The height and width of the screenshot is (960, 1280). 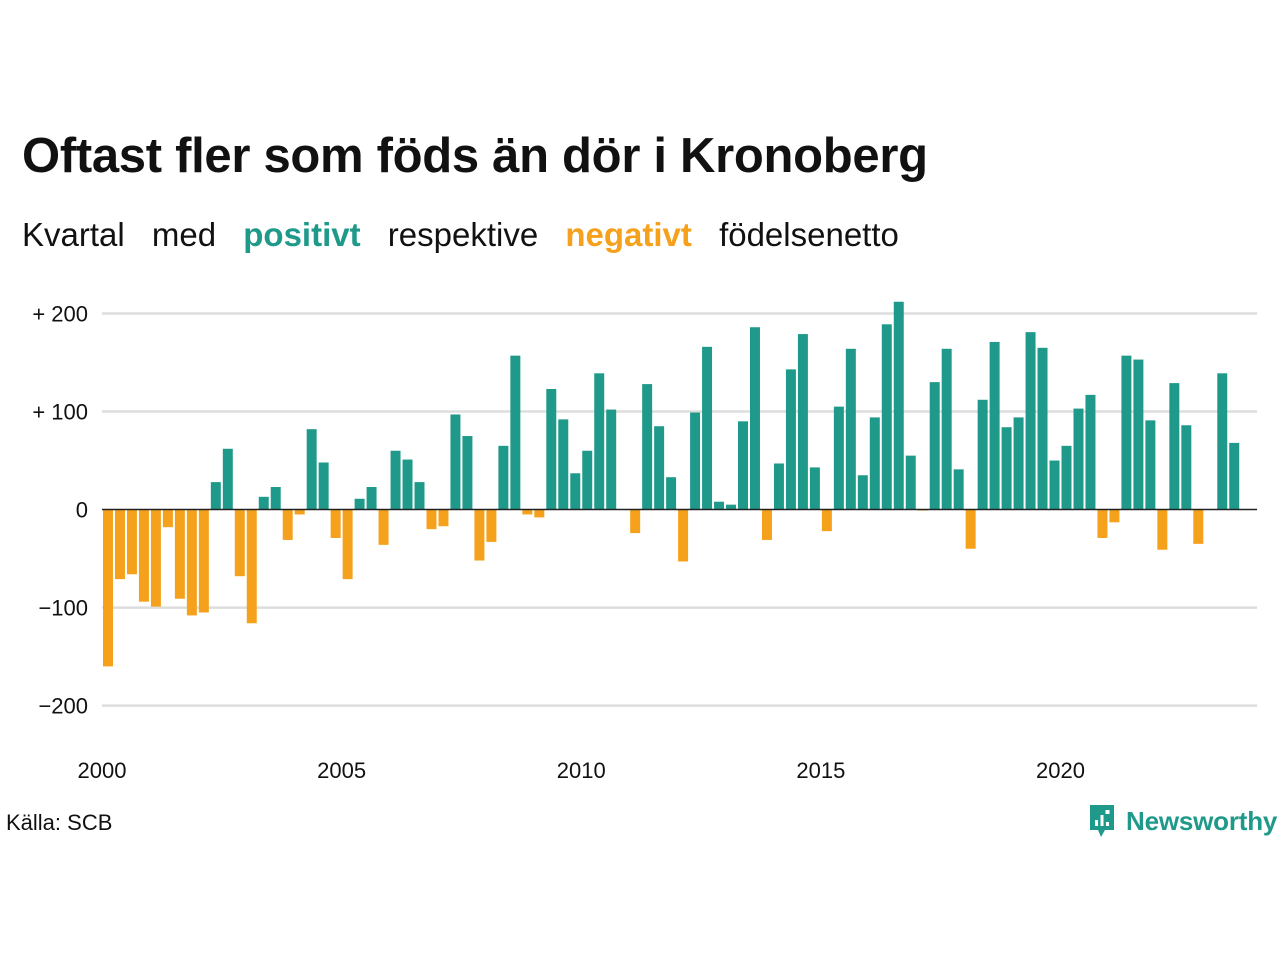 What do you see at coordinates (1102, 821) in the screenshot?
I see `newsworthy-logo-icon` at bounding box center [1102, 821].